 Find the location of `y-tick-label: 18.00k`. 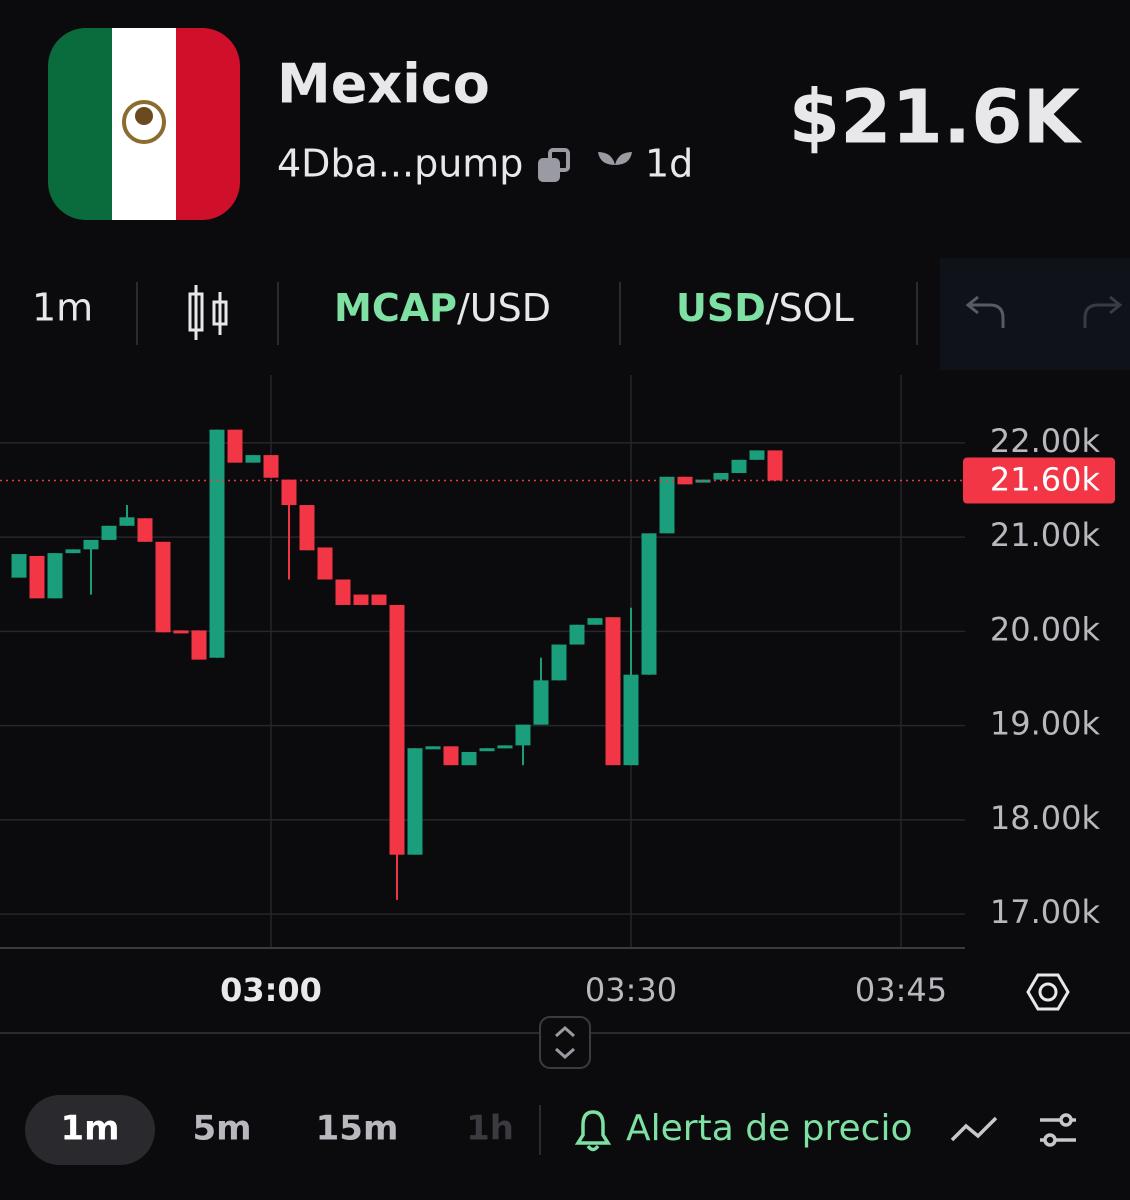

y-tick-label: 18.00k is located at coordinates (1045, 818).